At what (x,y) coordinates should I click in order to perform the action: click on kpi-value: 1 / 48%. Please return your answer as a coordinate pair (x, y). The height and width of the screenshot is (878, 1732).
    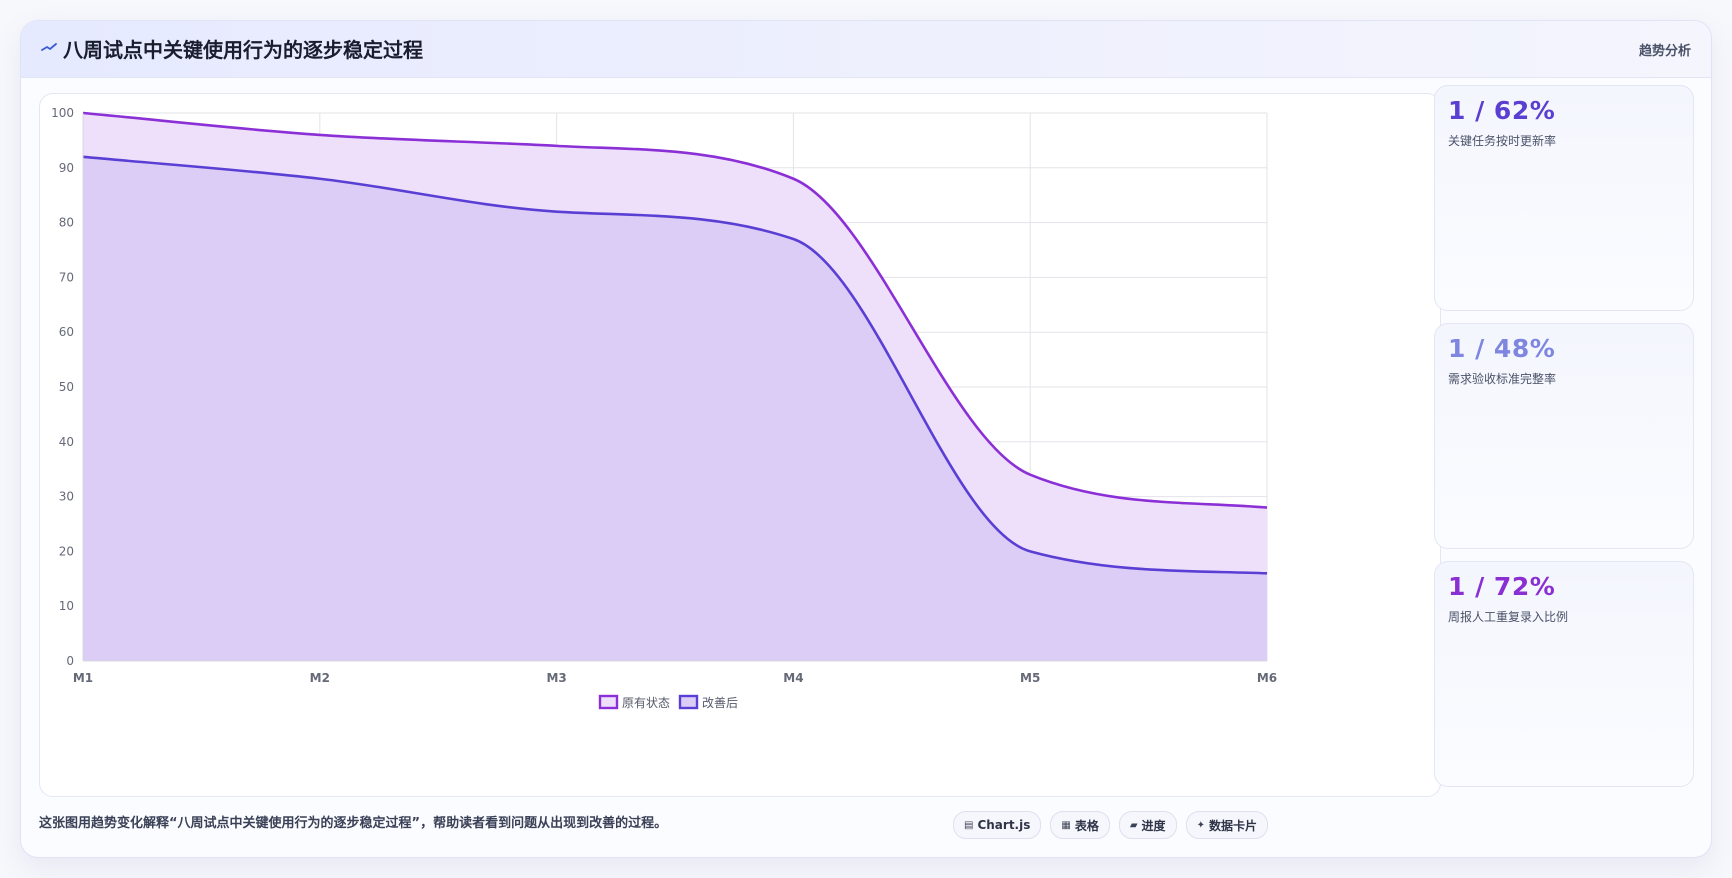
    Looking at the image, I should click on (1502, 348).